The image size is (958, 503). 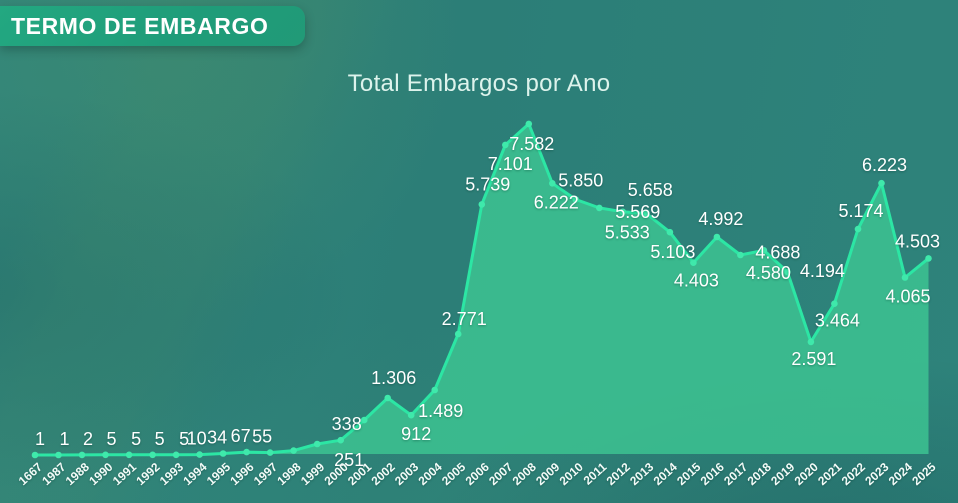 What do you see at coordinates (829, 474) in the screenshot?
I see `x-axis-label: 2021` at bounding box center [829, 474].